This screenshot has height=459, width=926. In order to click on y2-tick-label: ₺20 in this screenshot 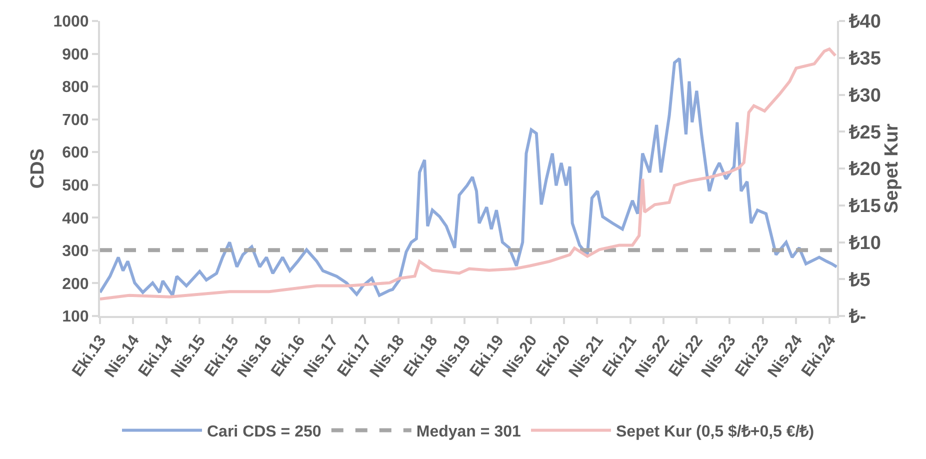, I will do `click(864, 169)`.